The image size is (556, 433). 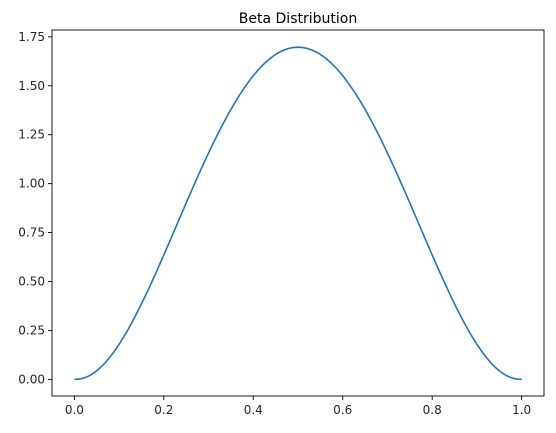 I want to click on x-tick-label: 0.4, so click(x=253, y=410).